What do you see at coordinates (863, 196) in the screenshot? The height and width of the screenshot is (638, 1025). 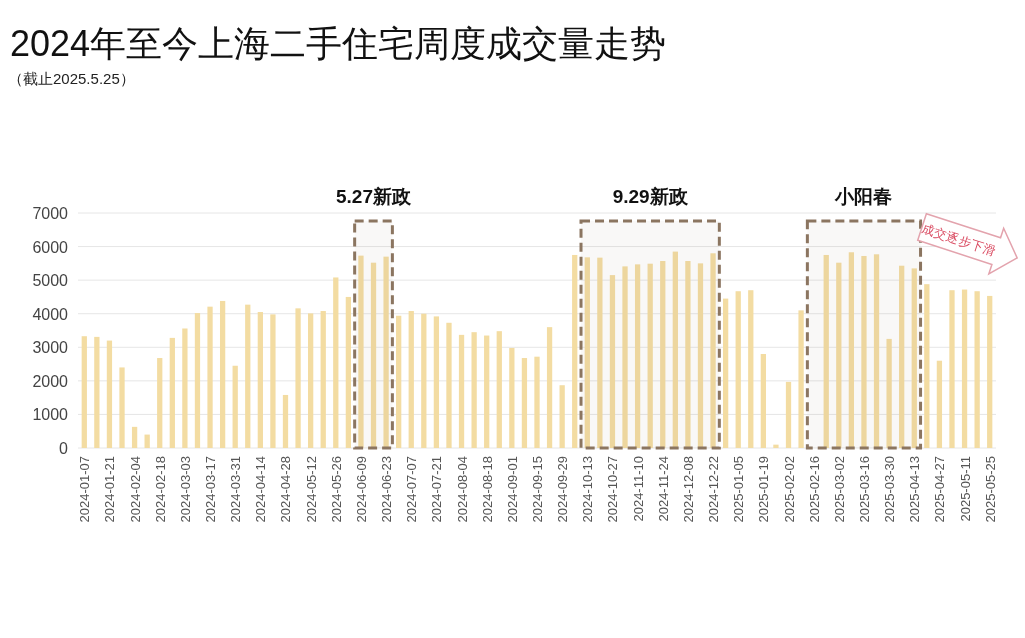 I see `band-label: 小阳春` at bounding box center [863, 196].